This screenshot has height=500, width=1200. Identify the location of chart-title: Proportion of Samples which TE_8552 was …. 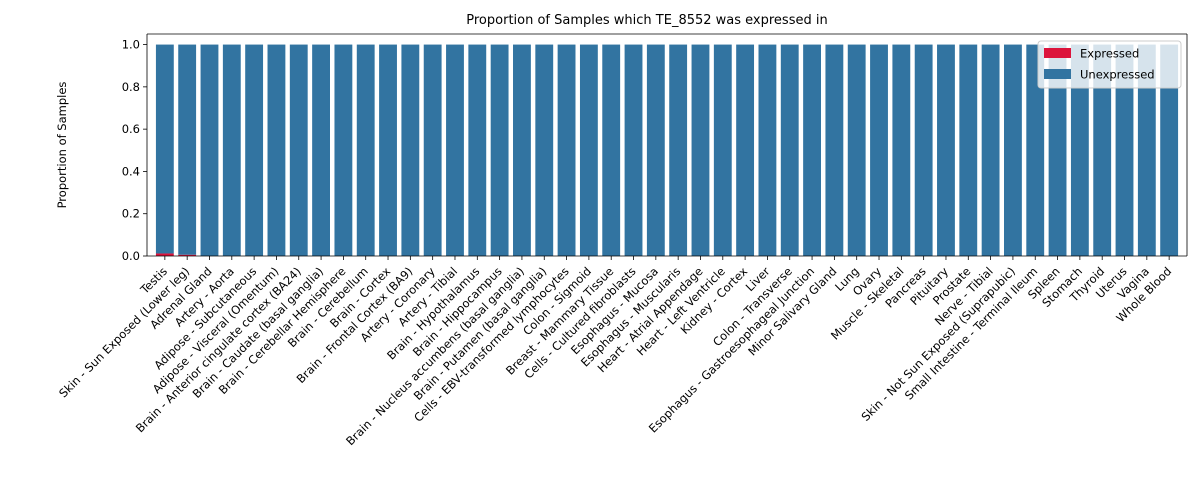
(646, 20).